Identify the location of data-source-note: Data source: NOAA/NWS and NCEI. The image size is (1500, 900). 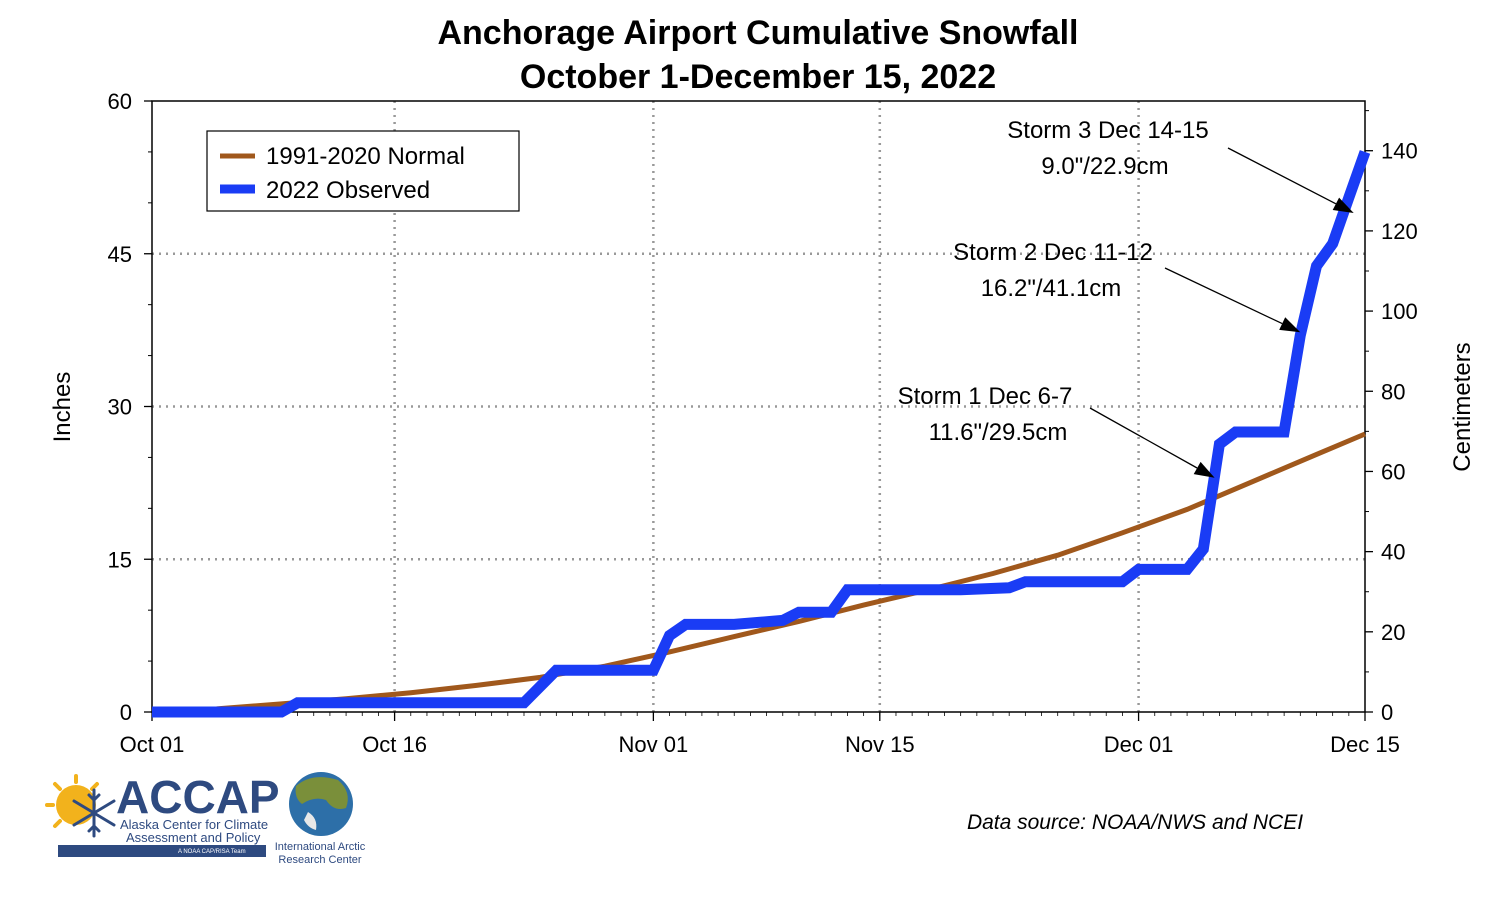
(1135, 822).